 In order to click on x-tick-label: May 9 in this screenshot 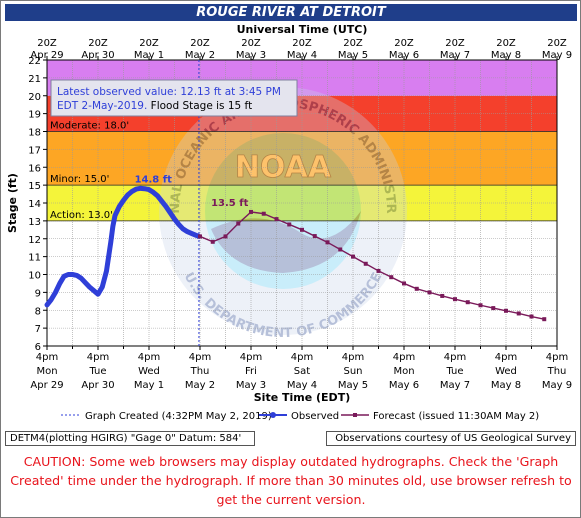, I will do `click(557, 385)`.